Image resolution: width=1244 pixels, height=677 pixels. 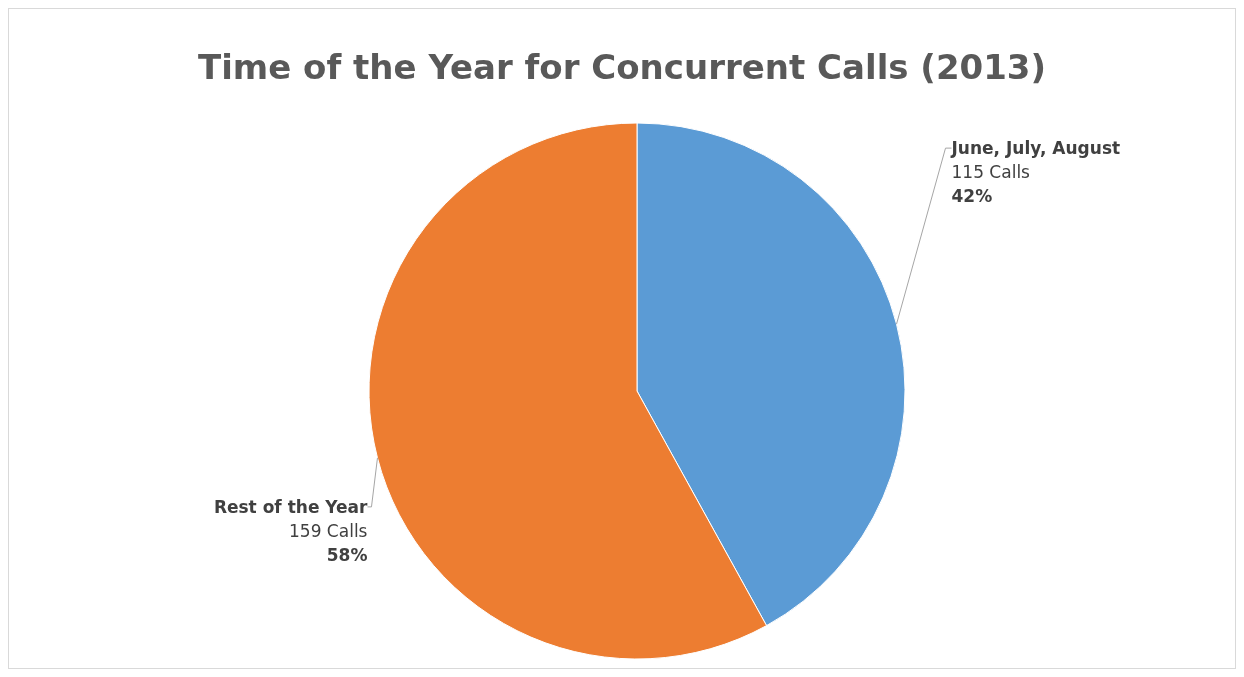 I want to click on slice-label: June, July, August, so click(x=1035, y=148).